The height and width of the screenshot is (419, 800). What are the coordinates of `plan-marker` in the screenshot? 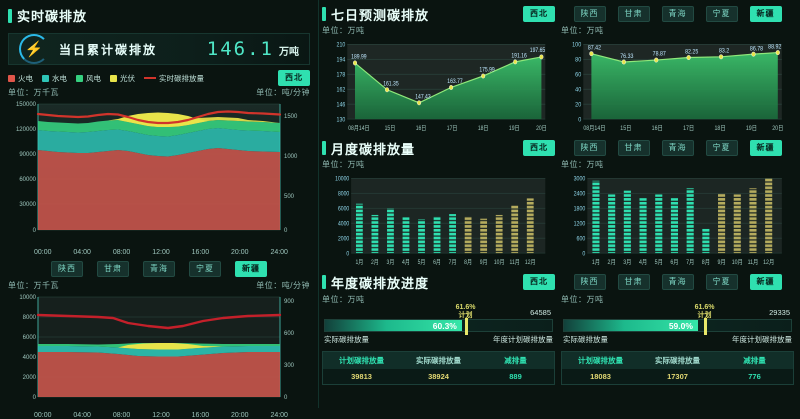 It's located at (466, 326).